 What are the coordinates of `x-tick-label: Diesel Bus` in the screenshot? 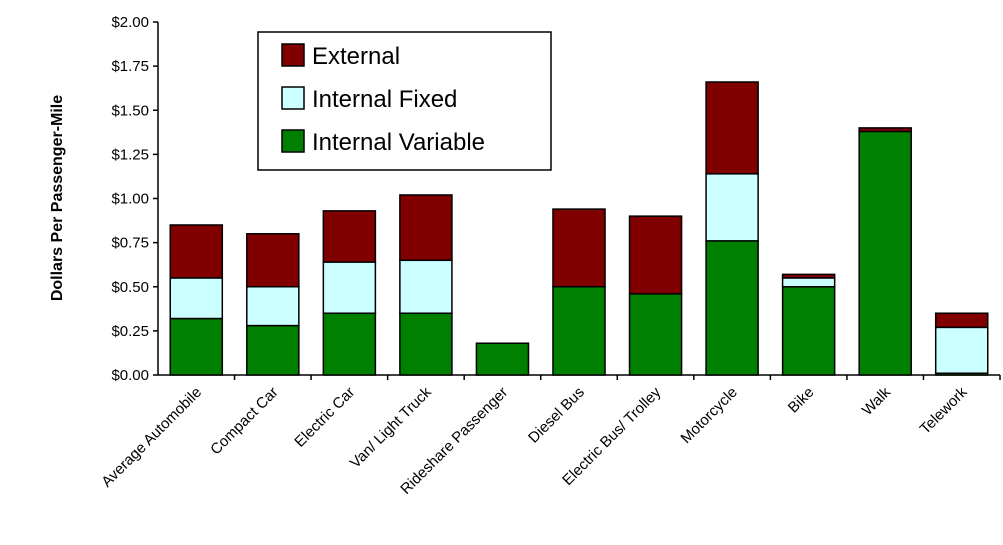 It's located at (556, 415).